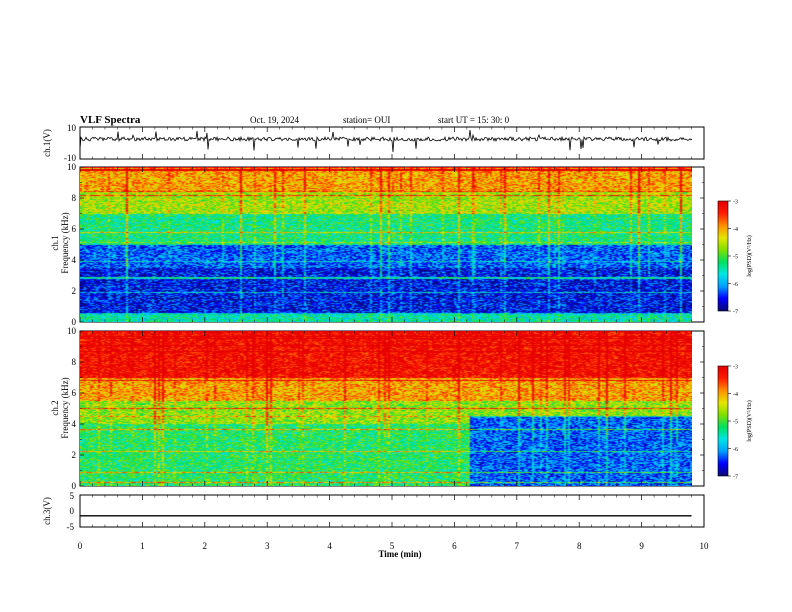  Describe the element at coordinates (399, 554) in the screenshot. I see `x-axis-label: Time (min)` at that location.